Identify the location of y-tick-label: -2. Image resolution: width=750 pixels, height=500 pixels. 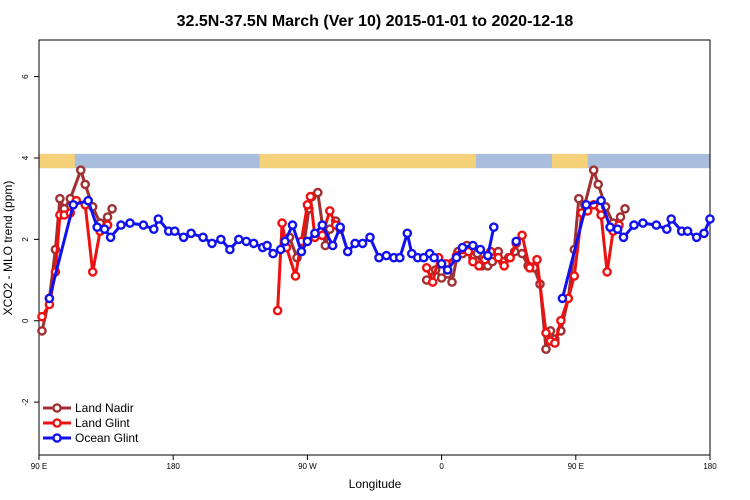
(25, 402).